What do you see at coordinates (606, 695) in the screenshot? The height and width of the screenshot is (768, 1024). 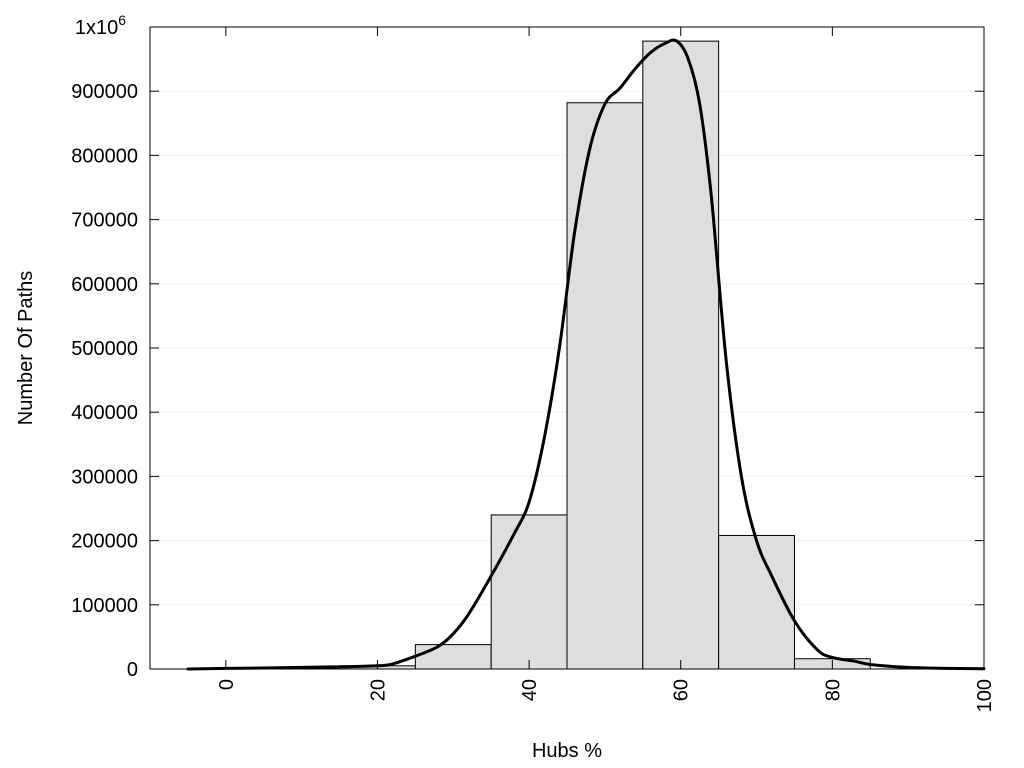 I see `x-tick-labels: 0 20 40 60 80 100` at bounding box center [606, 695].